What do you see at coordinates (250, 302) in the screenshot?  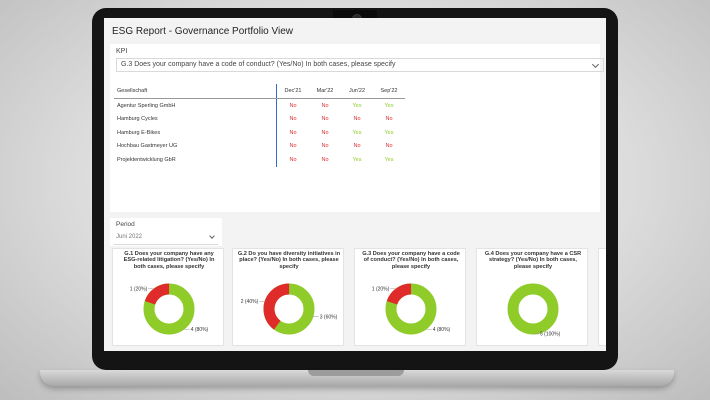 I see `data-label-no: 2 (40%)` at bounding box center [250, 302].